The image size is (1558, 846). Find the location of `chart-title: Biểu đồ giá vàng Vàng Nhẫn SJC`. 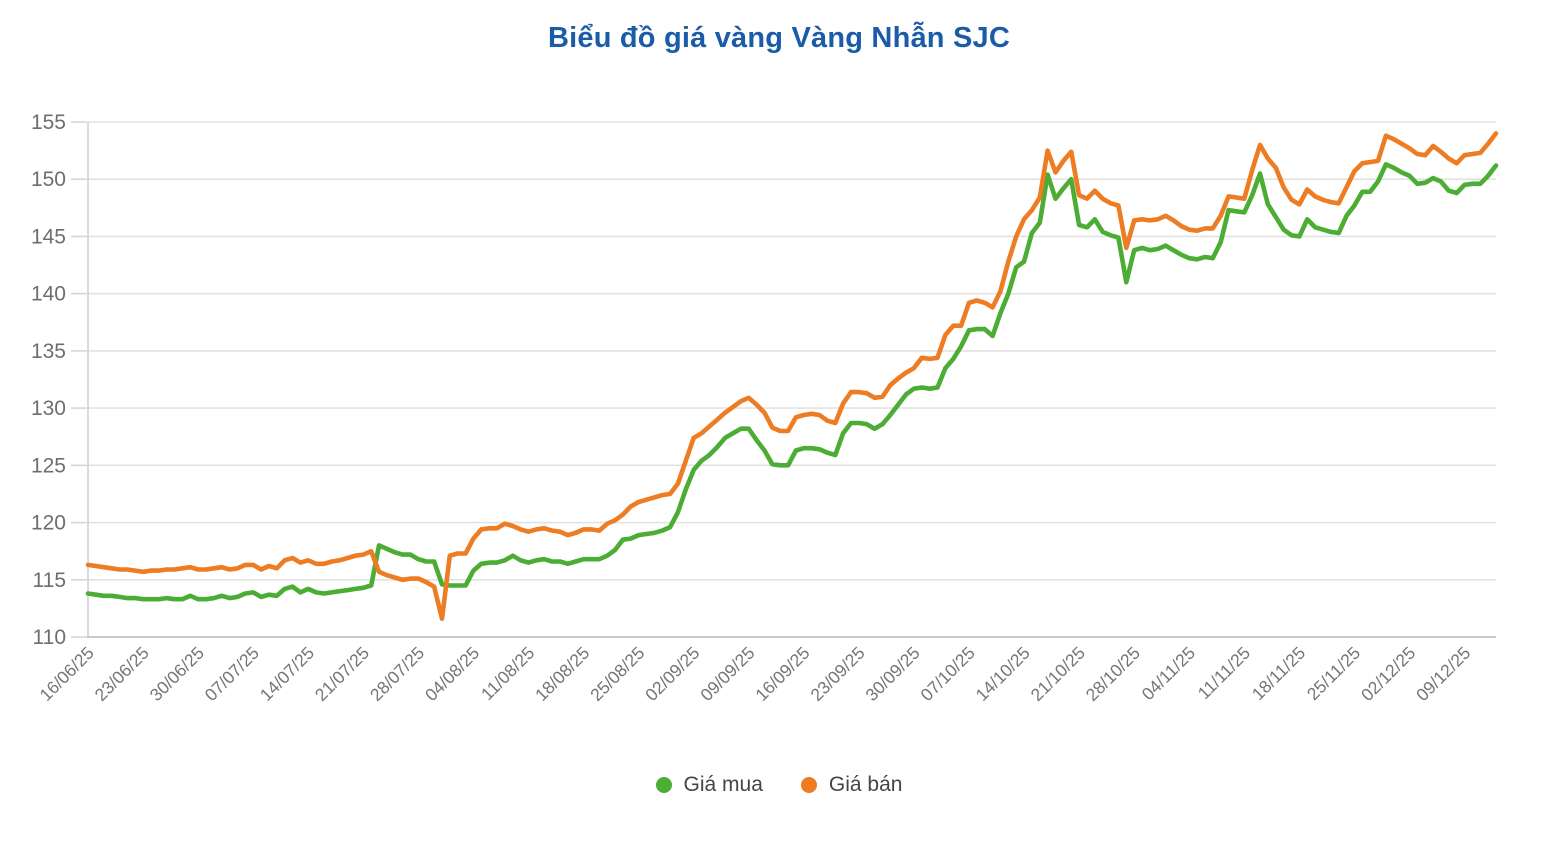

chart-title: Biểu đồ giá vàng Vàng Nhẫn SJC is located at coordinates (778, 38).